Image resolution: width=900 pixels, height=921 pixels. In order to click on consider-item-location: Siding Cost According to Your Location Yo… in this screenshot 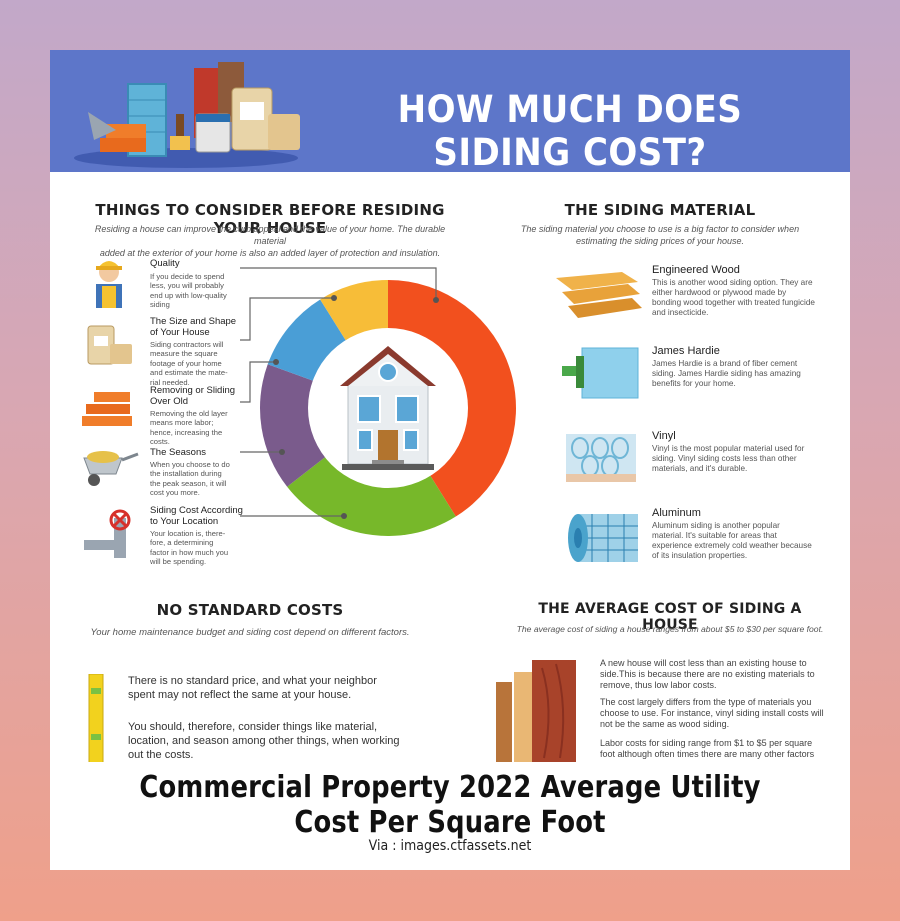, I will do `click(196, 536)`.